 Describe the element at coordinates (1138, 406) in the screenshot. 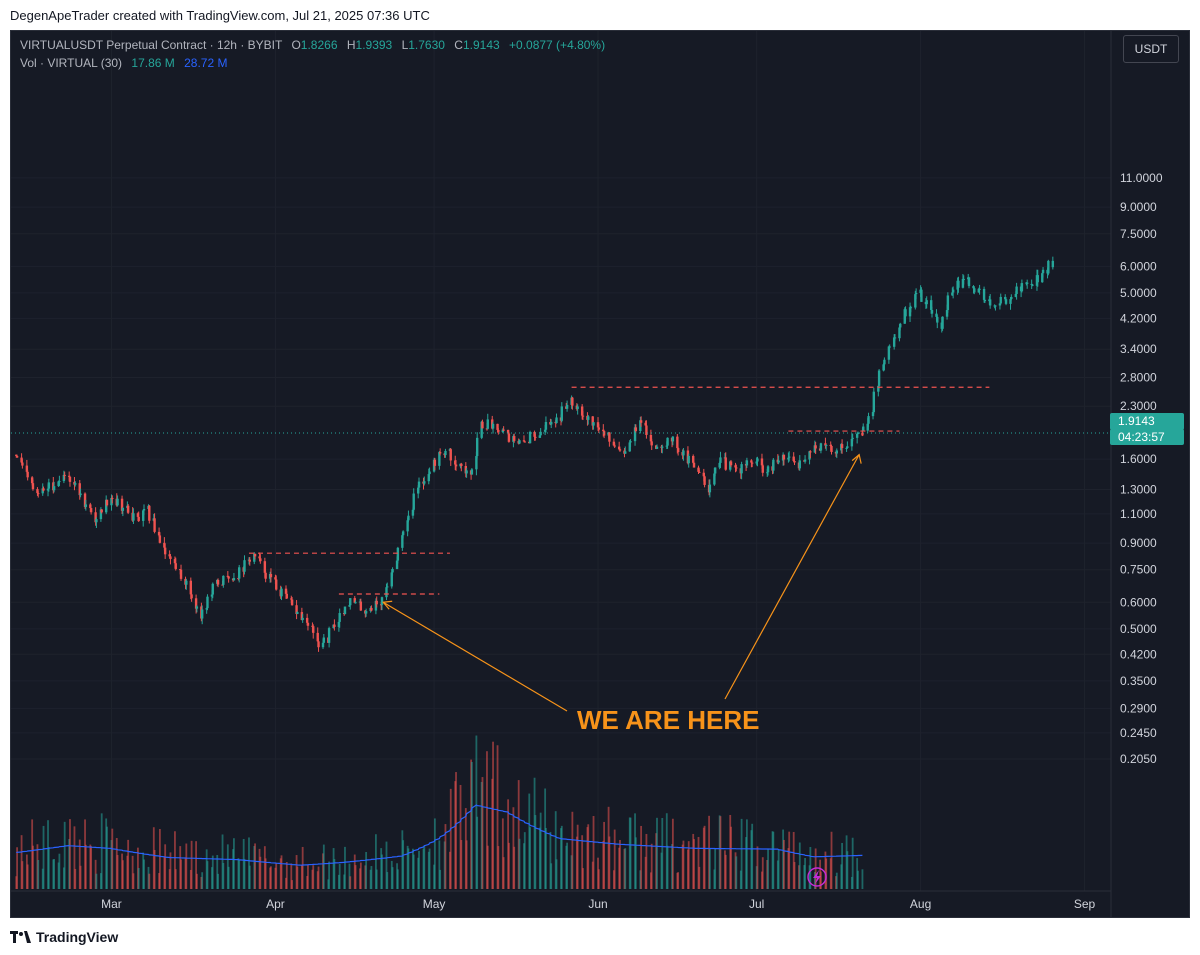

I see `price-axis-label: 2.3000` at that location.